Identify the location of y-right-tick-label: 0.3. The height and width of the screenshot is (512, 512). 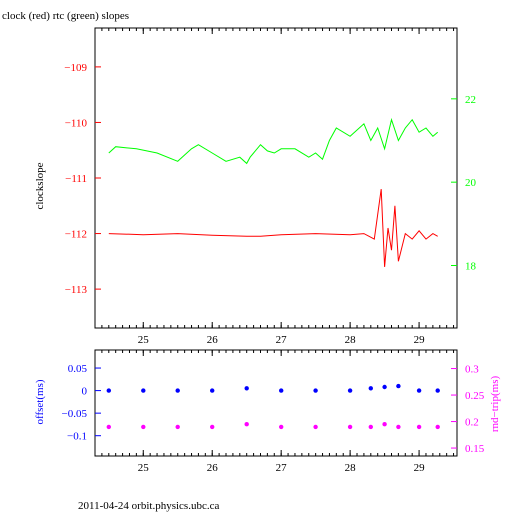
(472, 370).